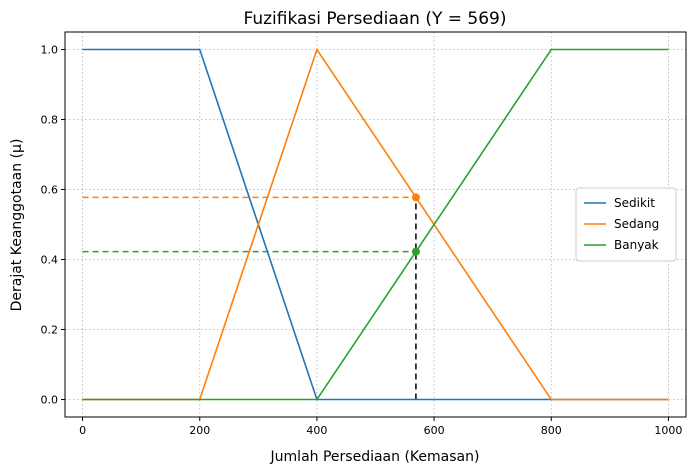 Image resolution: width=695 pixels, height=475 pixels. I want to click on y-tick-label: 0.0, so click(50, 400).